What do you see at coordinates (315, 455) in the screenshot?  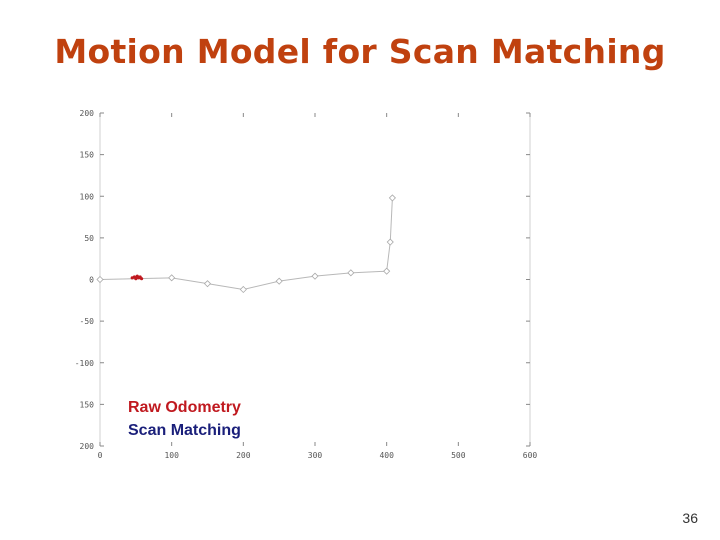 I see `x-tick-label: 300` at bounding box center [315, 455].